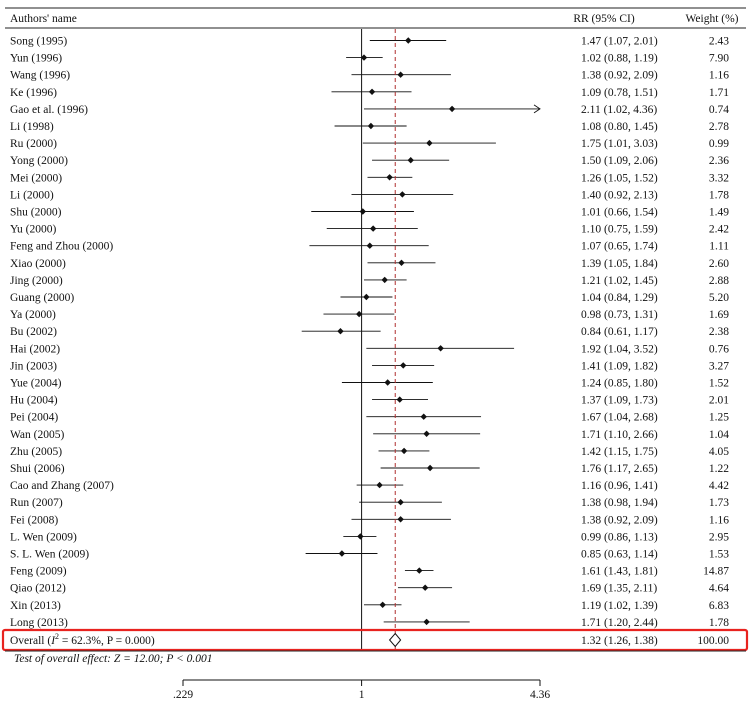 This screenshot has height=713, width=751. I want to click on study-ci-text: 1.61 (1.43, 1.81), so click(619, 572).